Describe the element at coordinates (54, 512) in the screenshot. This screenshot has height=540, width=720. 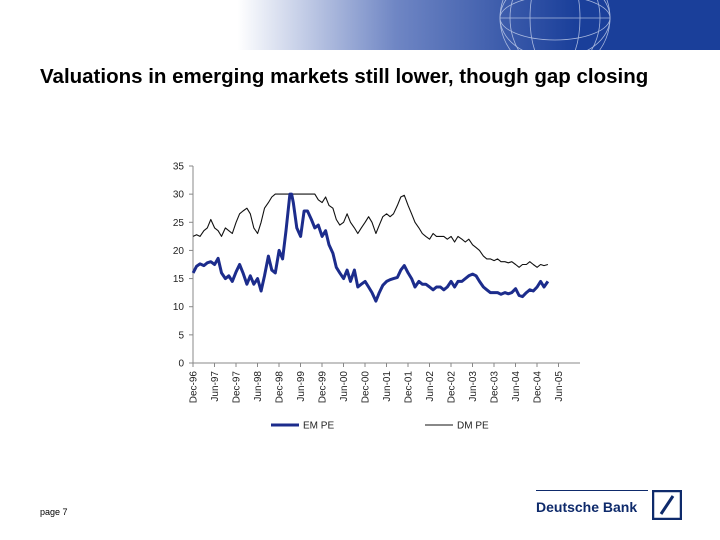
I see `page-number: page 7` at that location.